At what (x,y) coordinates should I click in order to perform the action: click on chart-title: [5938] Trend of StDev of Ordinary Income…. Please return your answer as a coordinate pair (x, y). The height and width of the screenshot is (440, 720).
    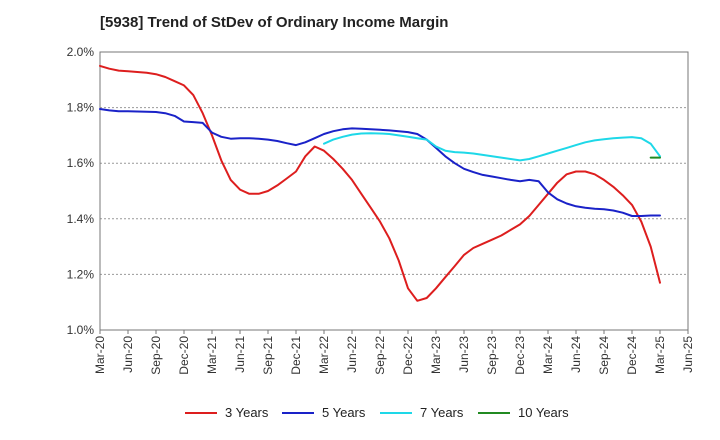
    Looking at the image, I should click on (274, 22).